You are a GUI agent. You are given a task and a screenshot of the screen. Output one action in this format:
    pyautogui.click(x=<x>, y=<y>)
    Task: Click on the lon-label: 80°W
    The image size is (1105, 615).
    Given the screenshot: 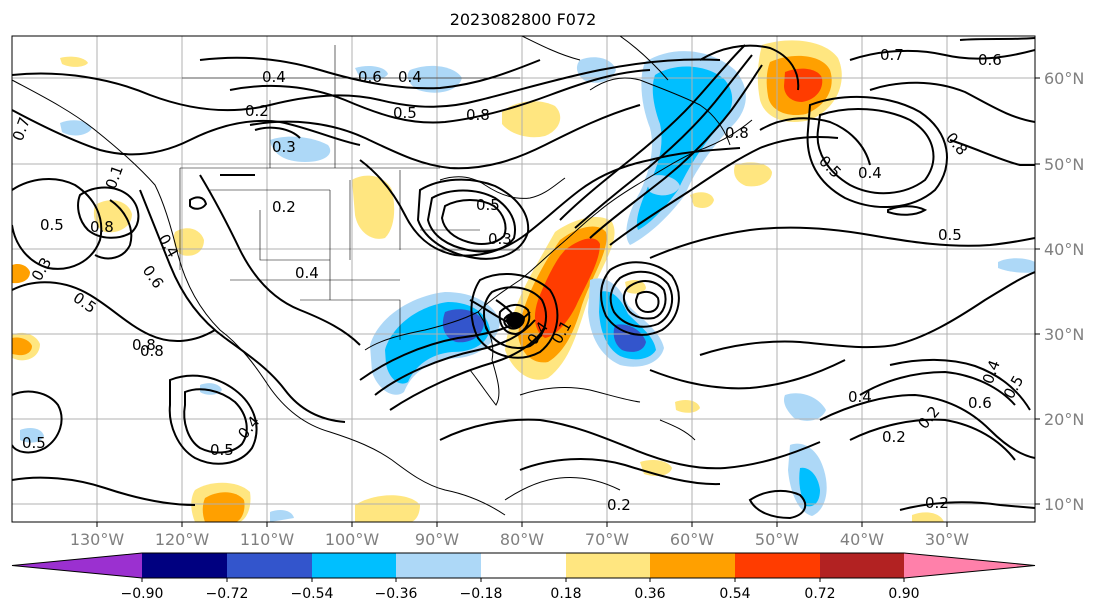 What is the action you would take?
    pyautogui.click(x=522, y=539)
    